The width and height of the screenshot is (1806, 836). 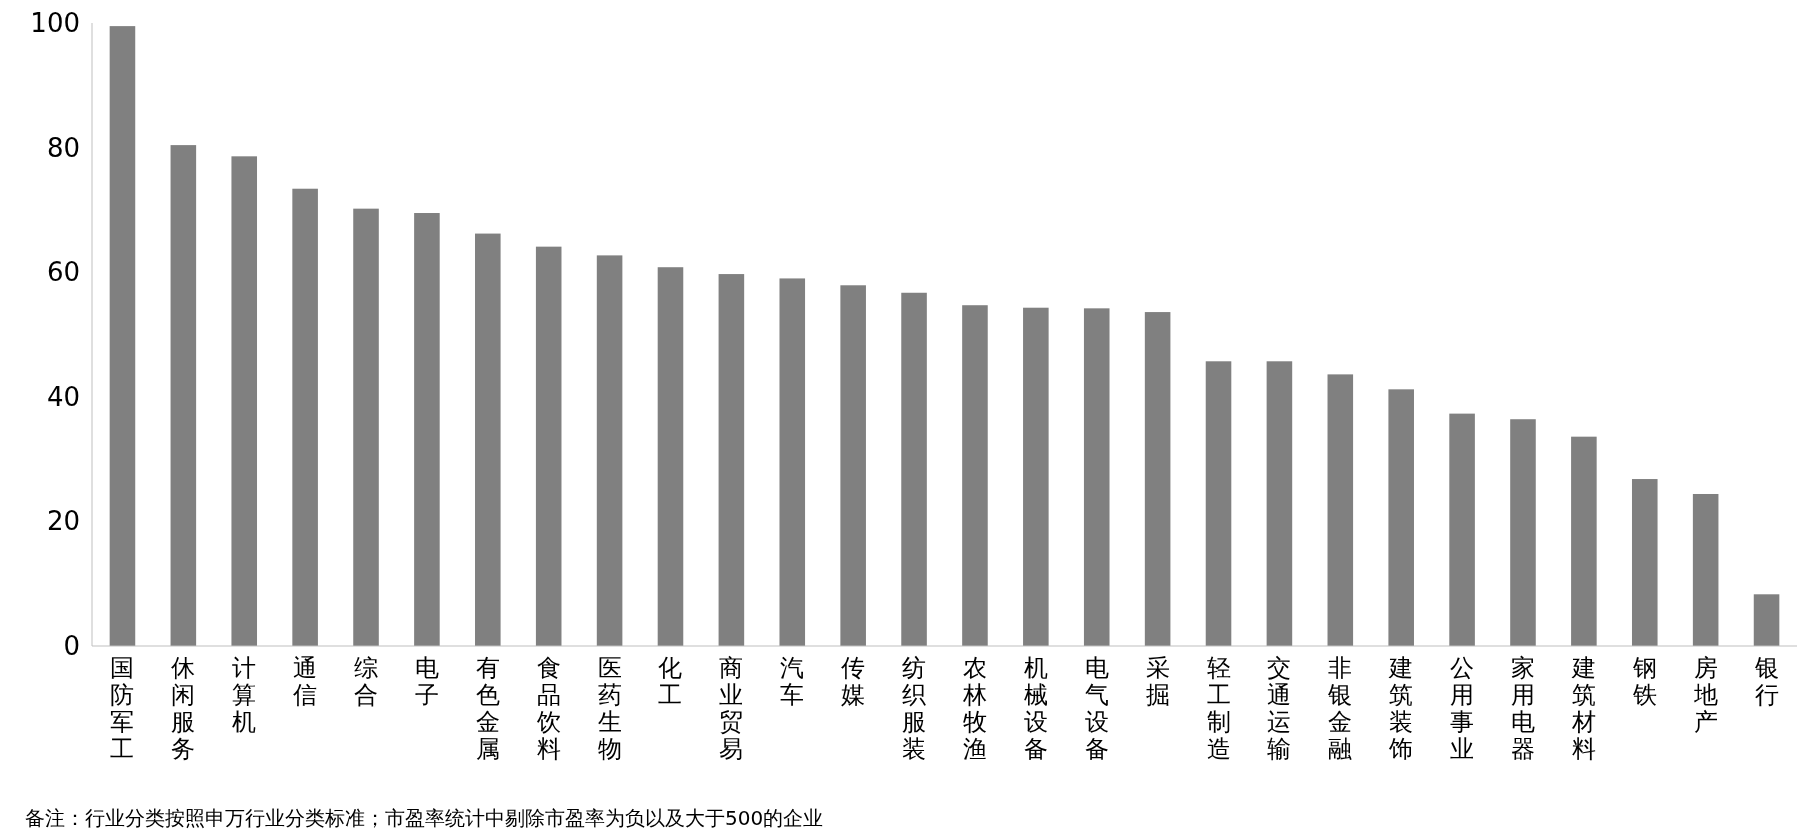 What do you see at coordinates (670, 681) in the screenshot?
I see `x-tick-label: 化工` at bounding box center [670, 681].